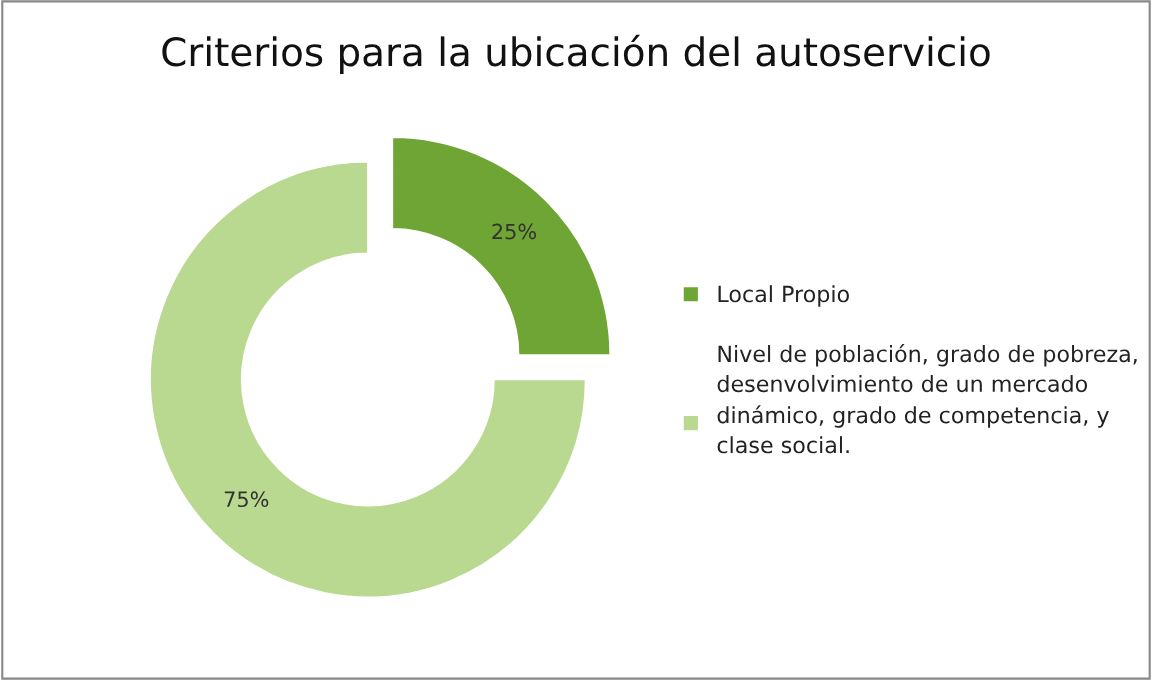 Image resolution: width=1152 pixels, height=680 pixels. What do you see at coordinates (514, 231) in the screenshot?
I see `data-label: 25%` at bounding box center [514, 231].